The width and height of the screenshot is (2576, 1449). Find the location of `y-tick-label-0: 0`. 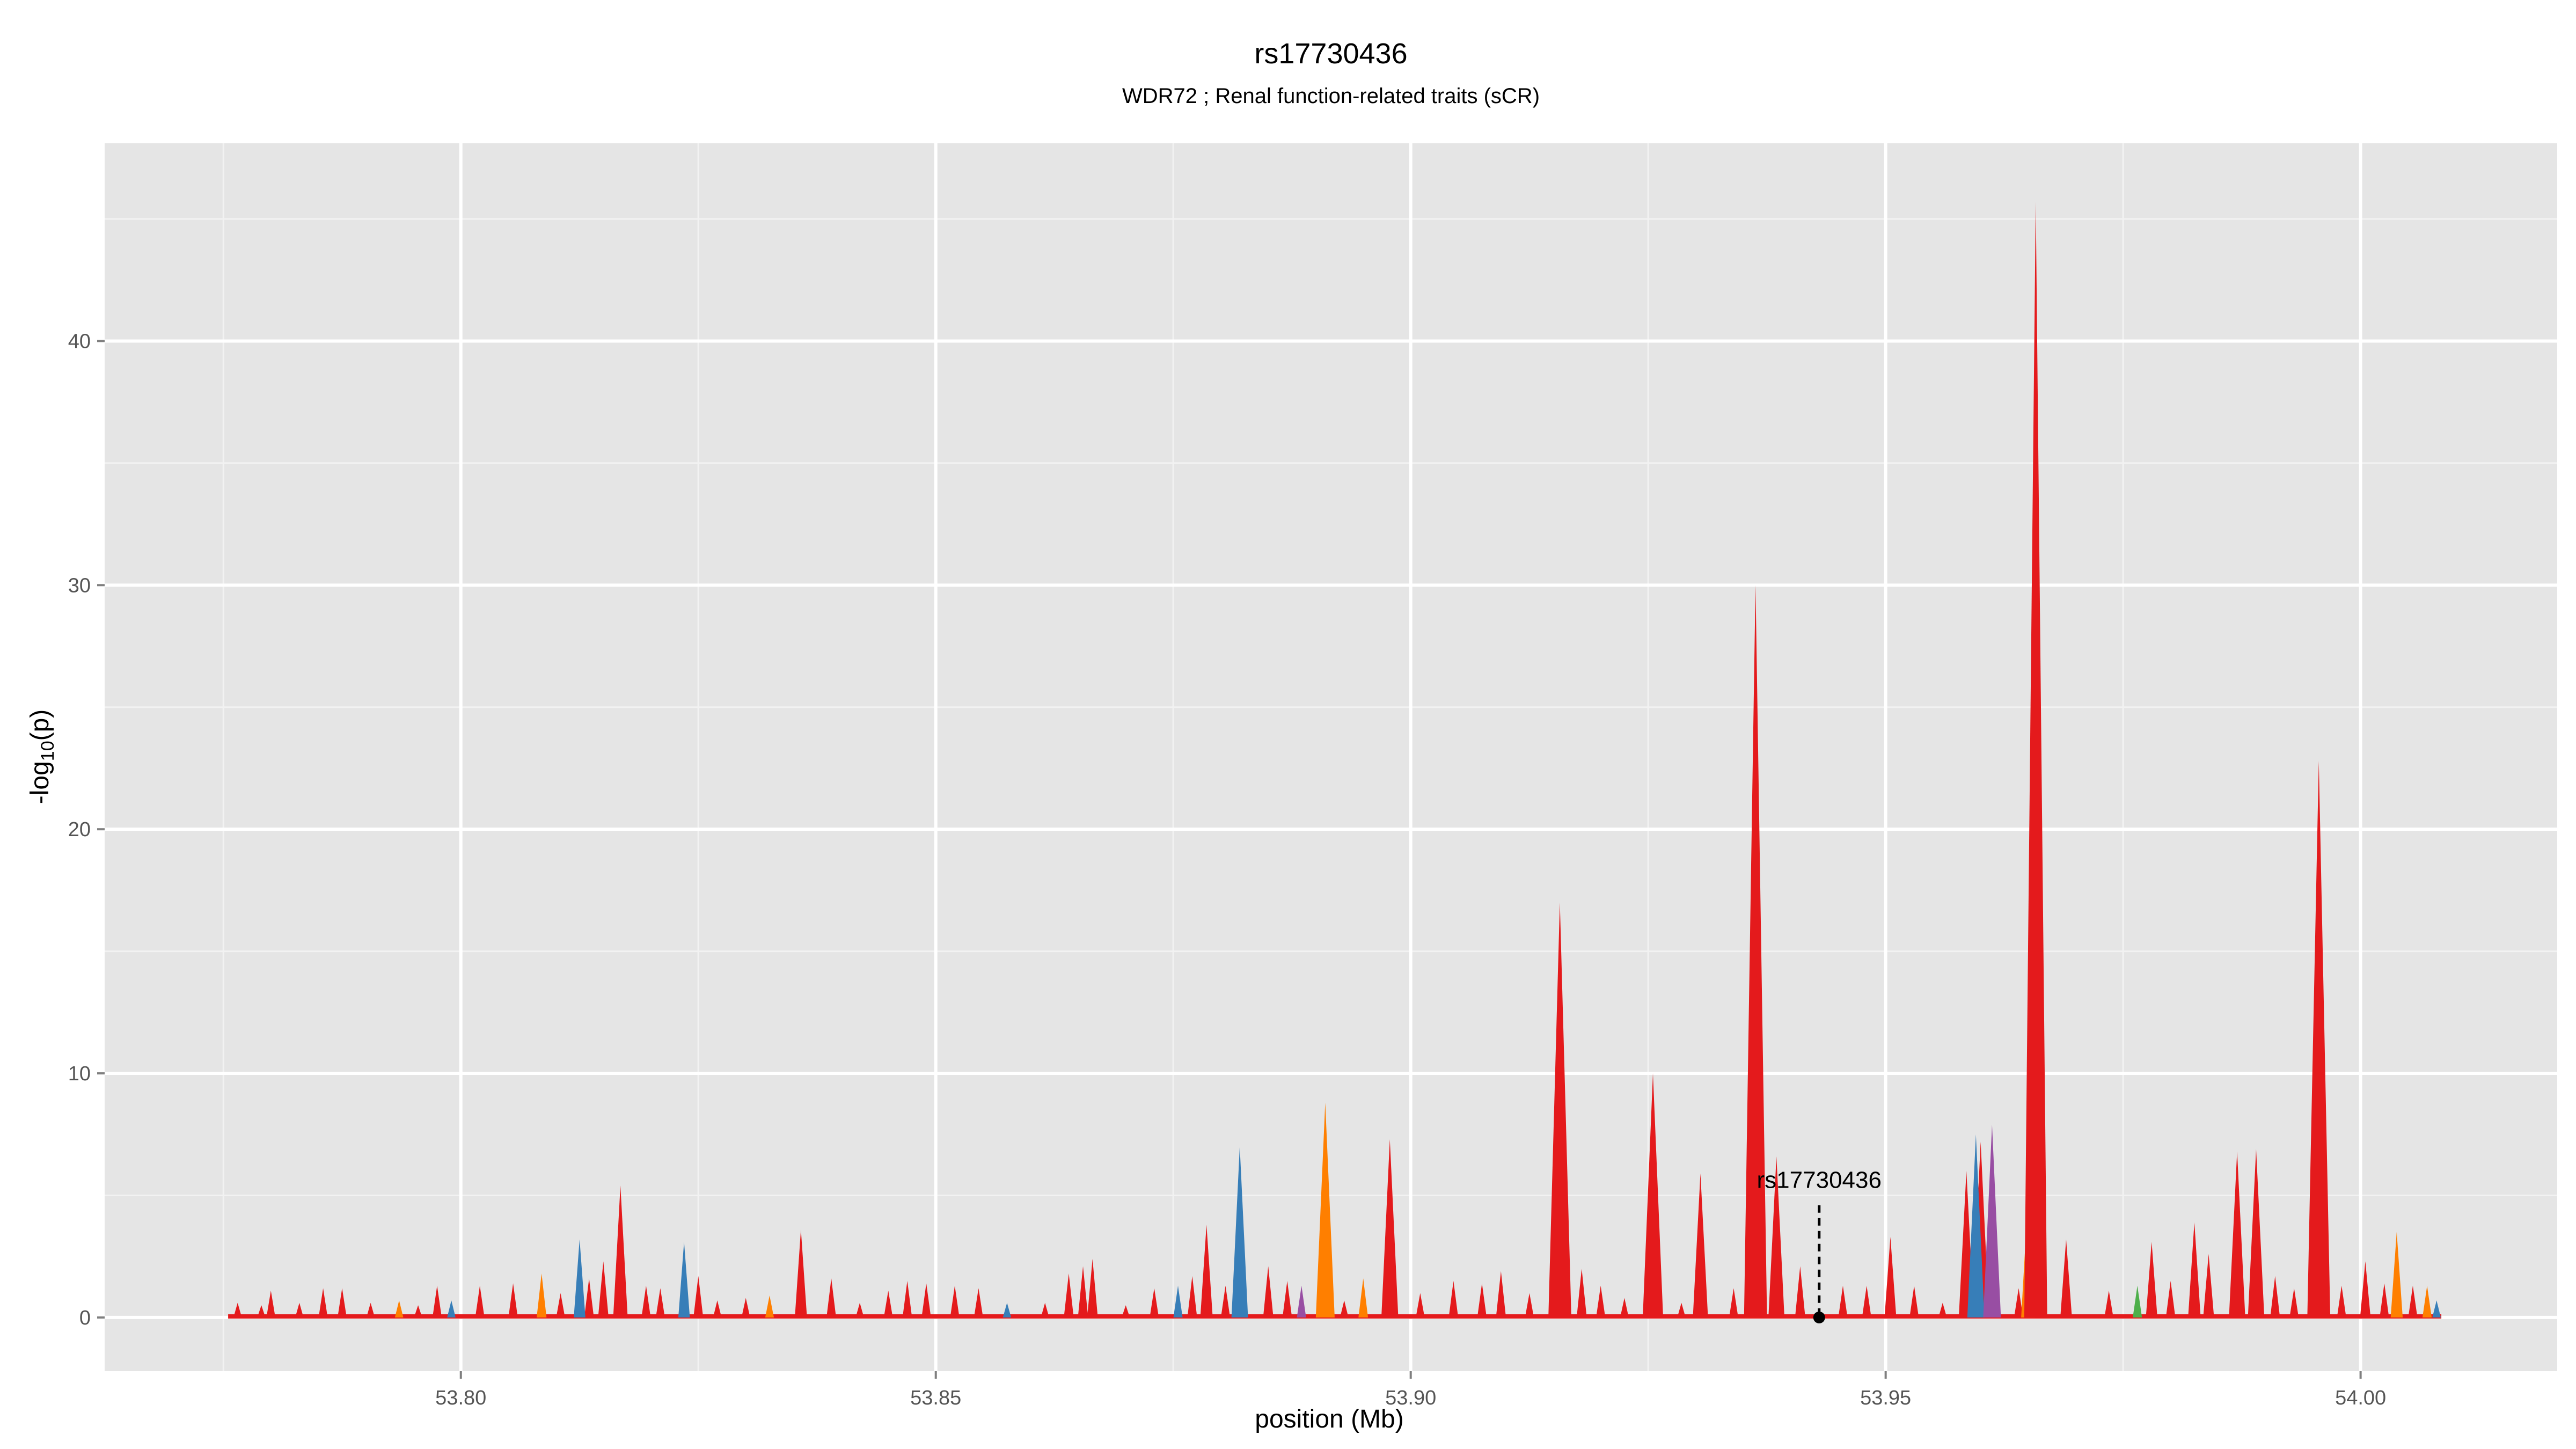

y-tick-label-0: 0 is located at coordinates (85, 1318).